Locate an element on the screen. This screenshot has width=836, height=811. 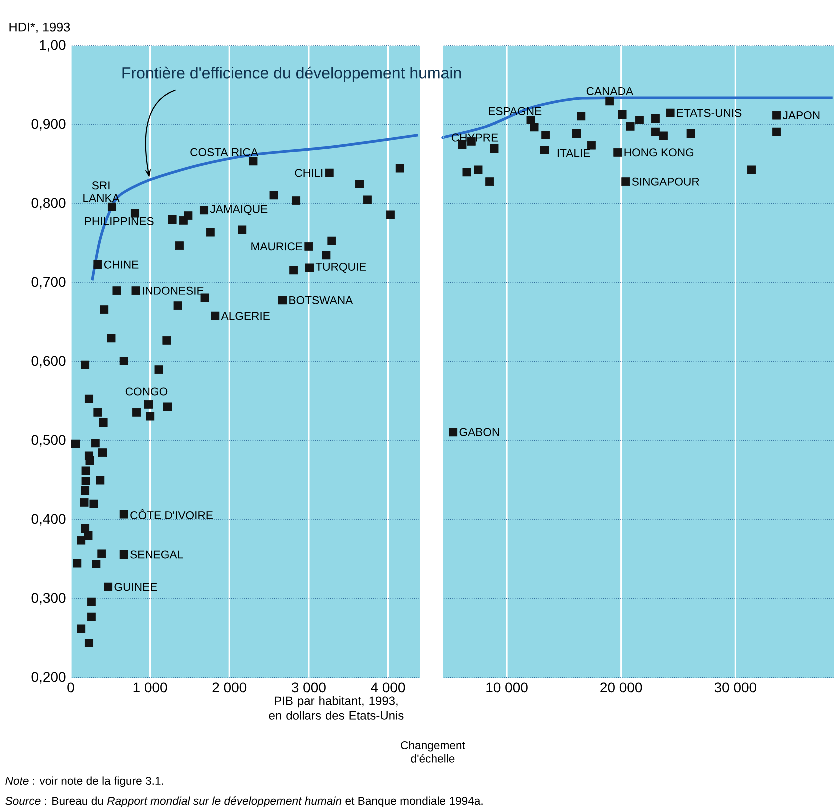
x-tick-label: 2 000 is located at coordinates (229, 687).